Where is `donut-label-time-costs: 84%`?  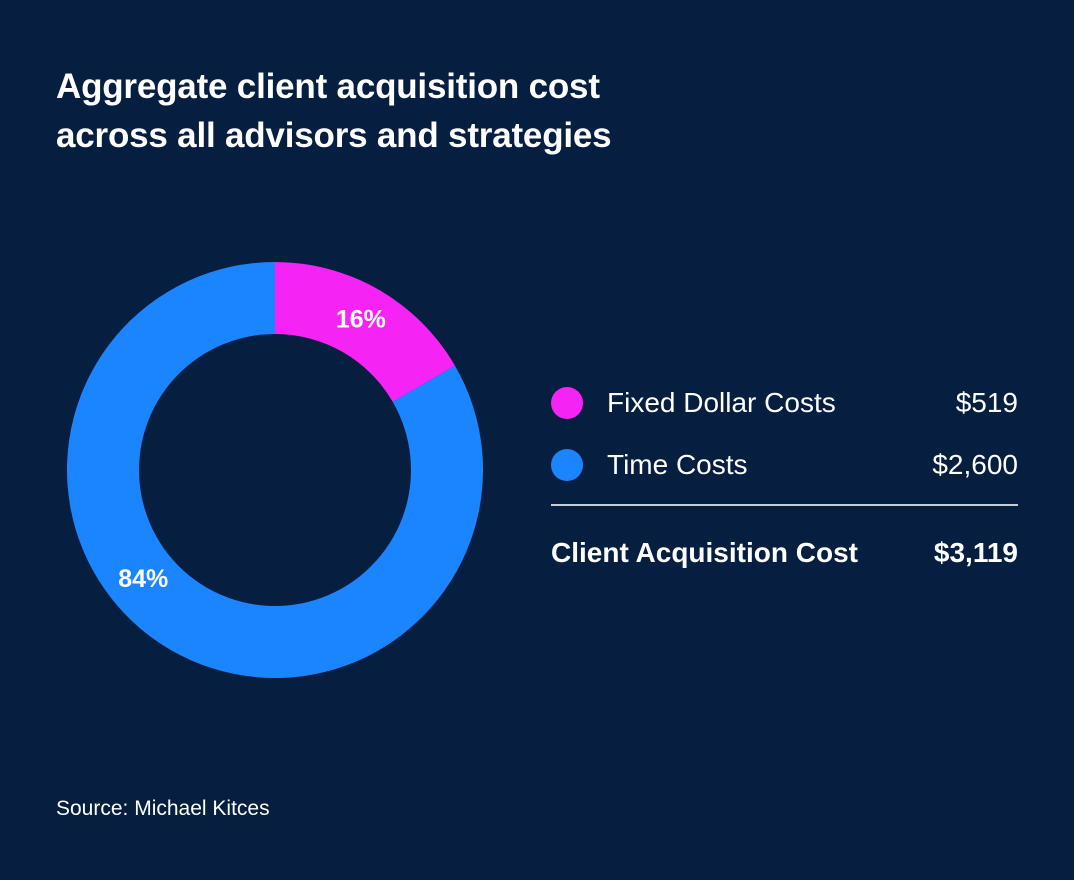 donut-label-time-costs: 84% is located at coordinates (143, 579).